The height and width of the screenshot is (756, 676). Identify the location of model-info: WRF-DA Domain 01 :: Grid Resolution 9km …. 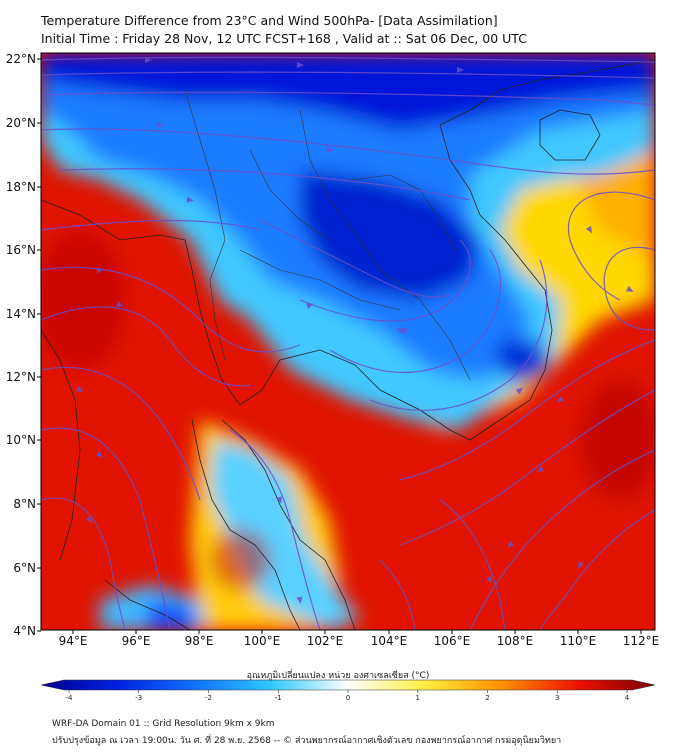
(163, 724).